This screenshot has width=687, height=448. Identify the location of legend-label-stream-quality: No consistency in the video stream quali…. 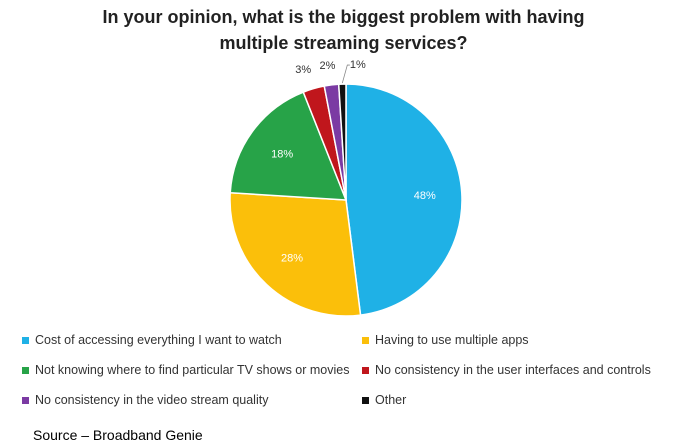
(152, 400).